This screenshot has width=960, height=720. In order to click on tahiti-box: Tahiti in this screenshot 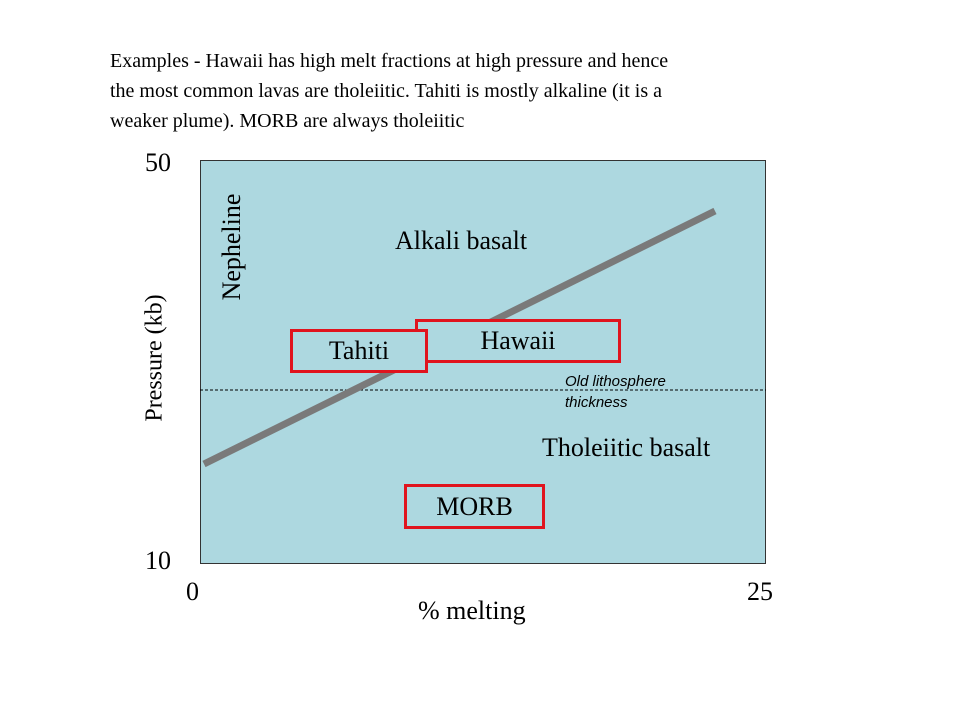, I will do `click(359, 351)`.